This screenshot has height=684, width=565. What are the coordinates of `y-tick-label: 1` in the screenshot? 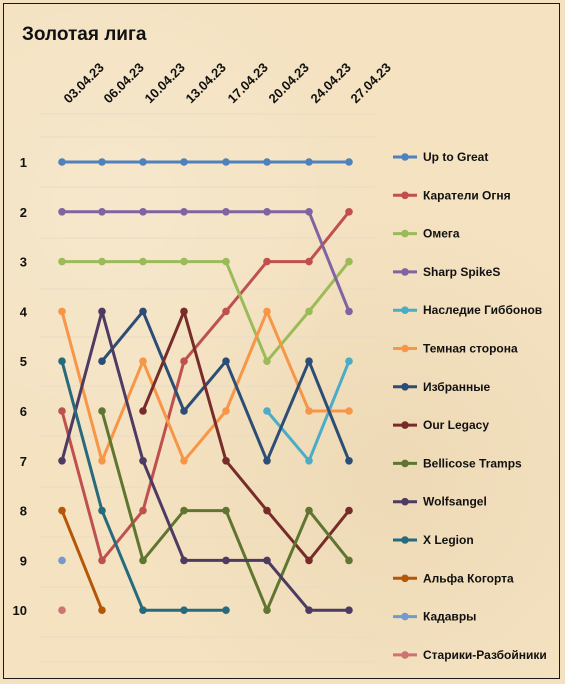 It's located at (23, 162).